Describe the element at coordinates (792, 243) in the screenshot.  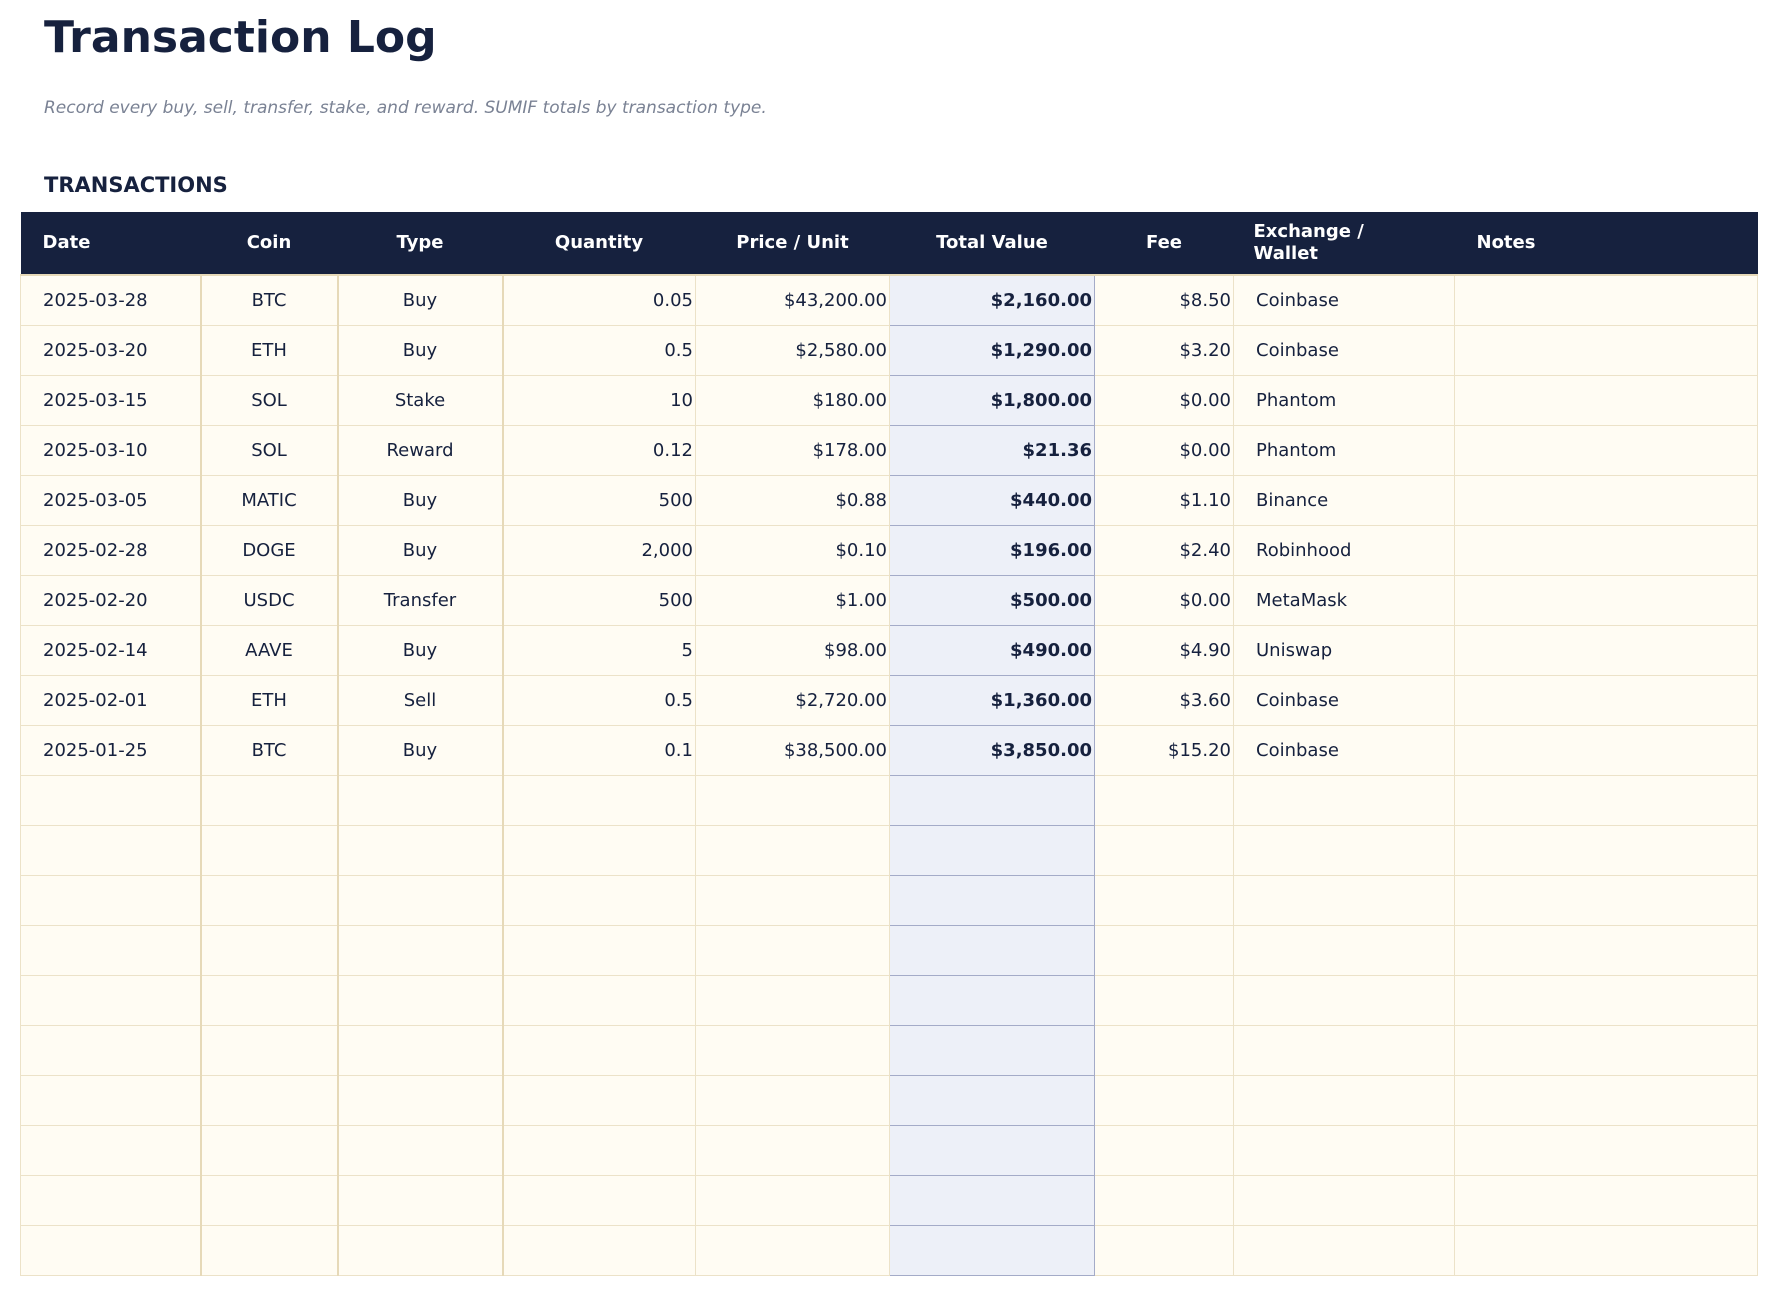
I see `column-header-price-unit: Price / Unit` at that location.